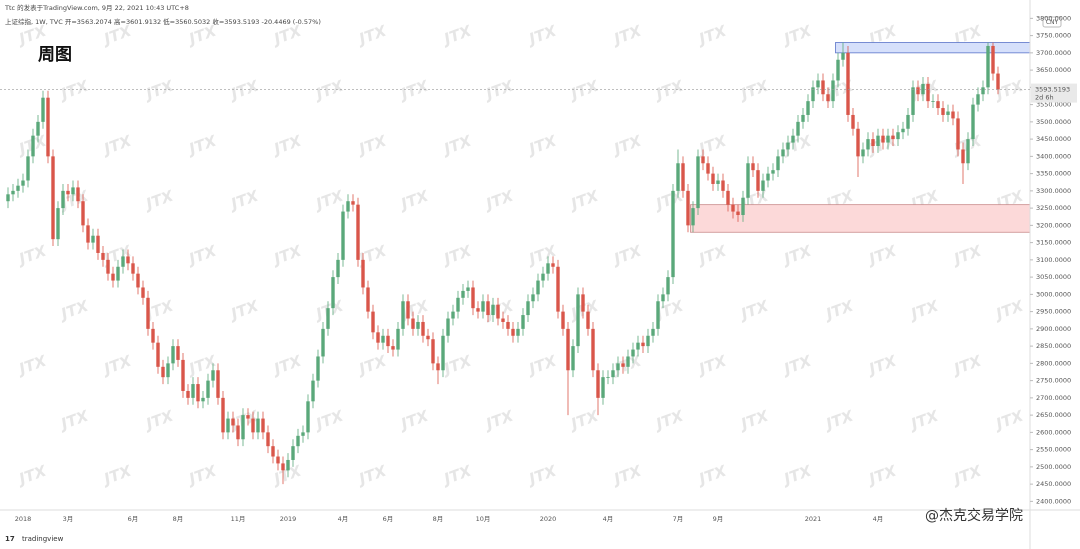 Image resolution: width=1080 pixels, height=549 pixels. Describe the element at coordinates (1053, 363) in the screenshot. I see `y-tick-label: 2800.0000` at that location.